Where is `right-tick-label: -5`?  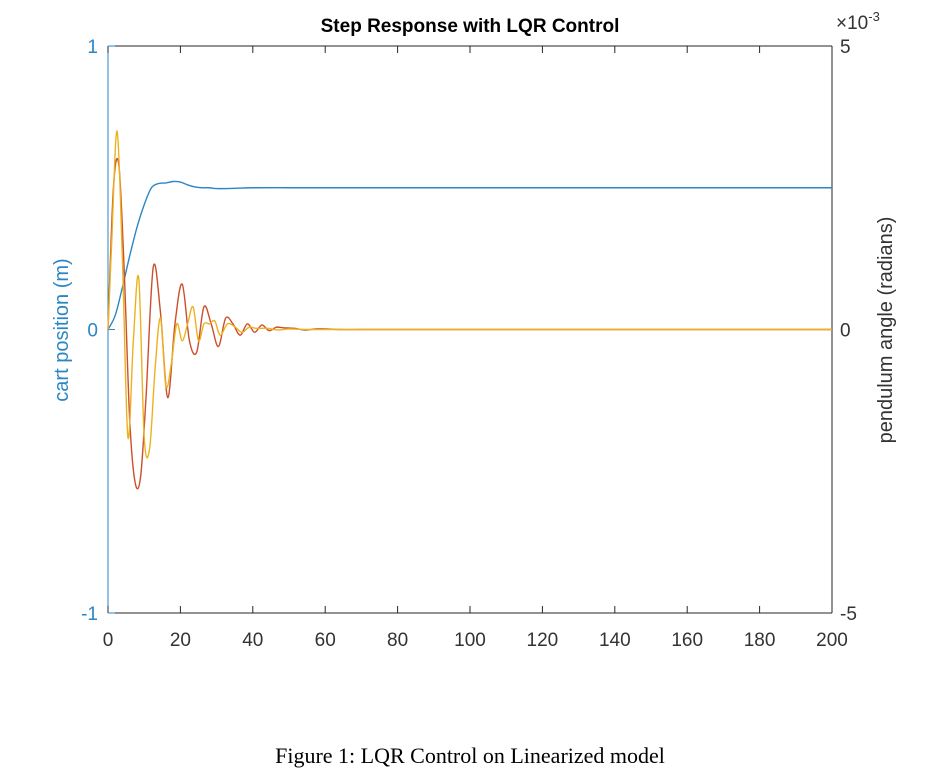 right-tick-label: -5 is located at coordinates (848, 614).